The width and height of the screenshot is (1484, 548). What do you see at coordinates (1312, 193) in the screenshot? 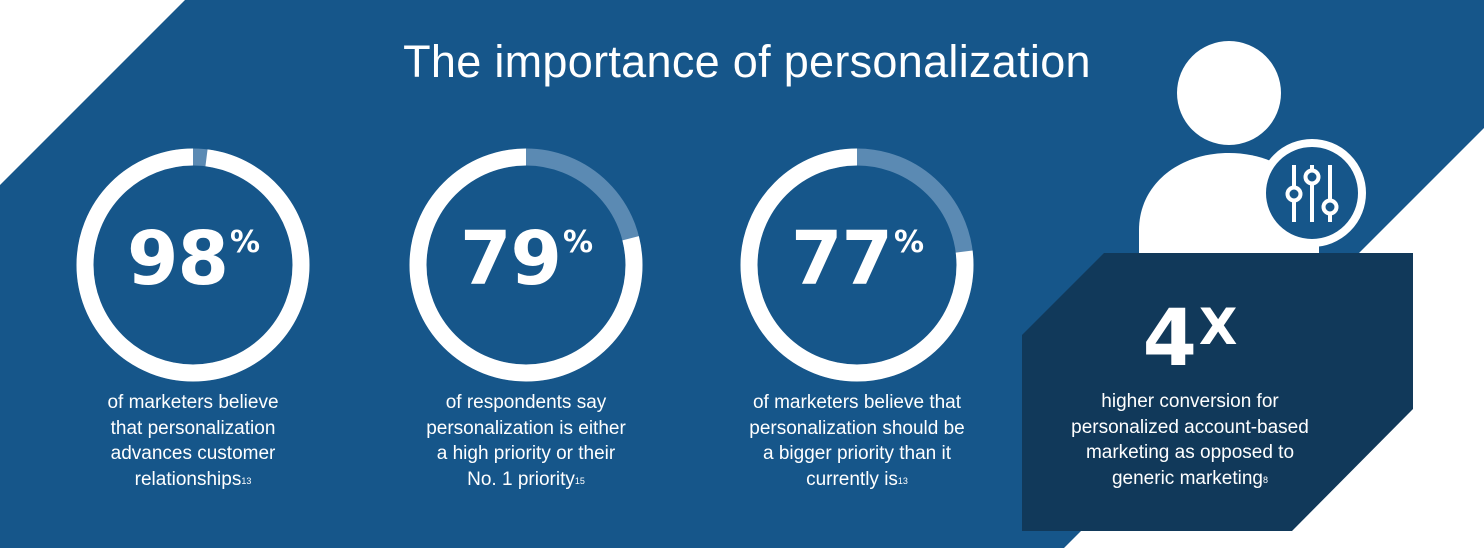
I see `sliders-icon` at bounding box center [1312, 193].